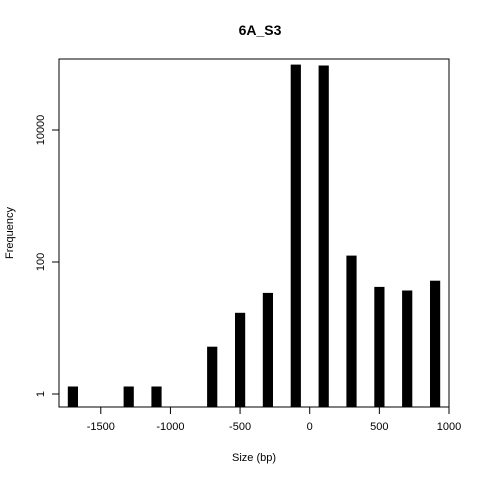 Image resolution: width=480 pixels, height=480 pixels. What do you see at coordinates (41, 262) in the screenshot?
I see `y-tick-label-1: 100` at bounding box center [41, 262].